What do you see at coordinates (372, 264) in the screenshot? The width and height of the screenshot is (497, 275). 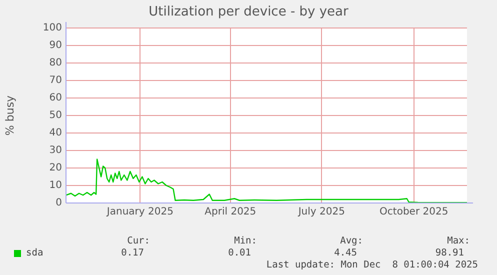 I see `text: Last update: Mon Dec 8 01:00:04 2025` at bounding box center [372, 264].